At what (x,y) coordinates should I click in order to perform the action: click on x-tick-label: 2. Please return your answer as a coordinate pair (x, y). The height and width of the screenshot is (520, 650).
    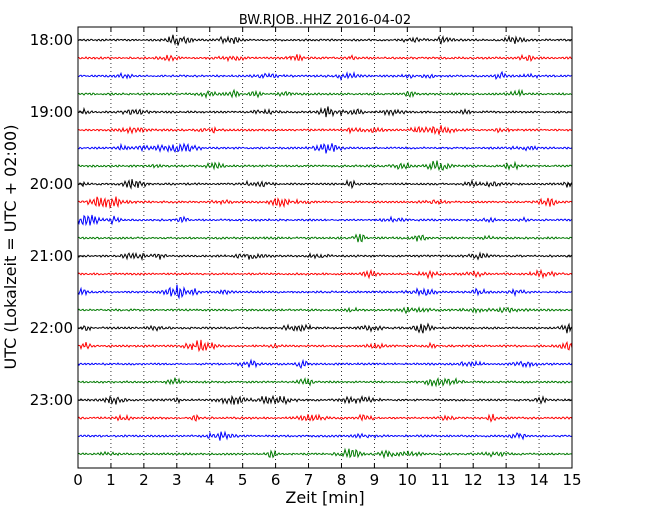
    Looking at the image, I should click on (144, 480).